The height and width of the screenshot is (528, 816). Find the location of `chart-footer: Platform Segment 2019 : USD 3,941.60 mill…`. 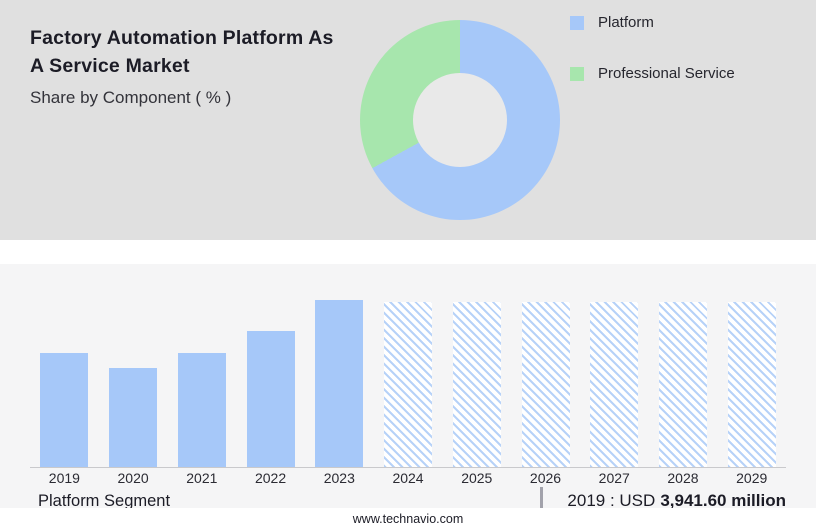

chart-footer: Platform Segment 2019 : USD 3,941.60 mill… is located at coordinates (412, 501).